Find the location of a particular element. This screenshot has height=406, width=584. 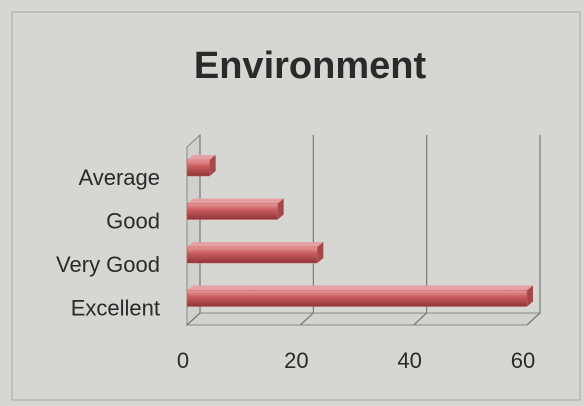

floor is located at coordinates (363, 319).